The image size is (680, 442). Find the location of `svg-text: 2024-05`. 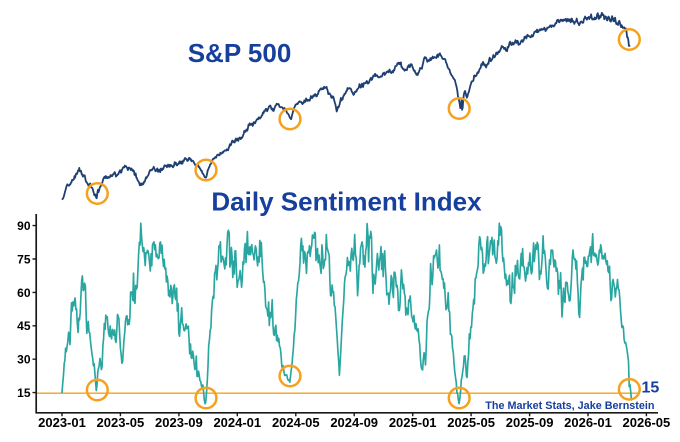

svg-text: 2024-05 is located at coordinates (296, 422).